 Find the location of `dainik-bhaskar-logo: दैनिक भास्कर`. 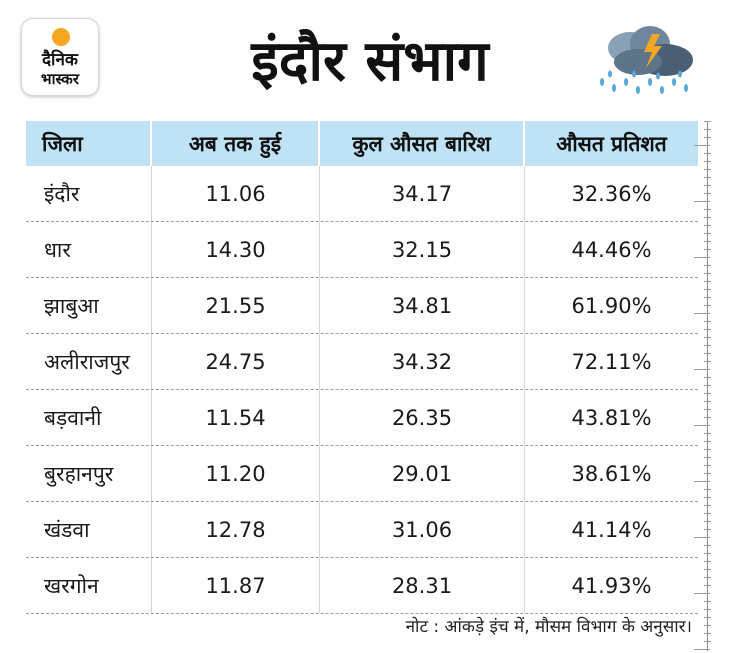

dainik-bhaskar-logo: दैनिक भास्कर is located at coordinates (60, 57).